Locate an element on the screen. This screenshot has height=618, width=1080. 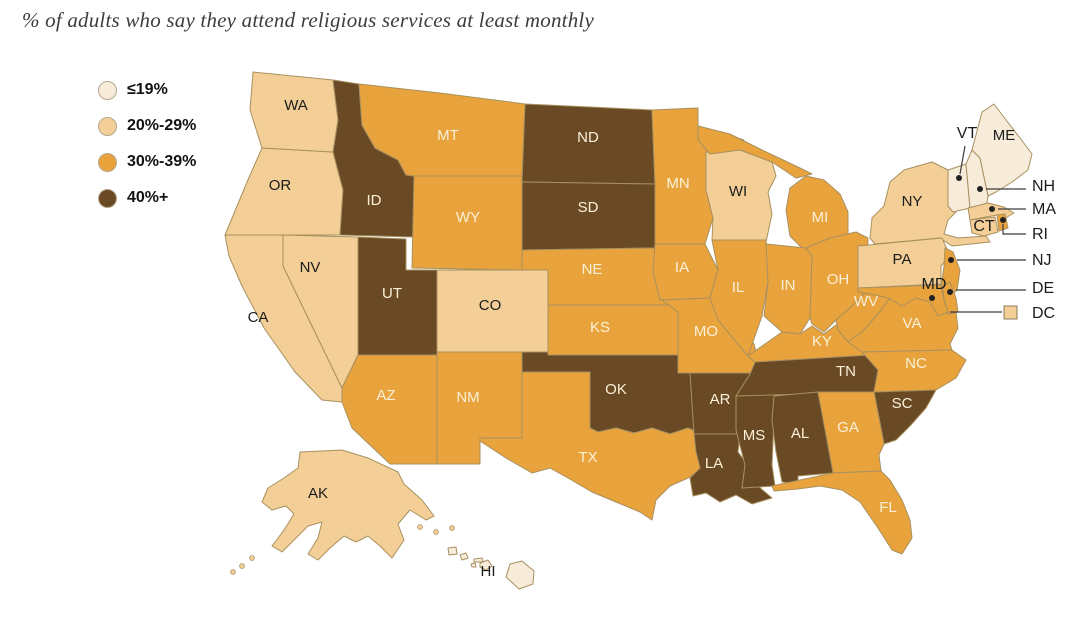
state-label-ok: OK is located at coordinates (616, 389).